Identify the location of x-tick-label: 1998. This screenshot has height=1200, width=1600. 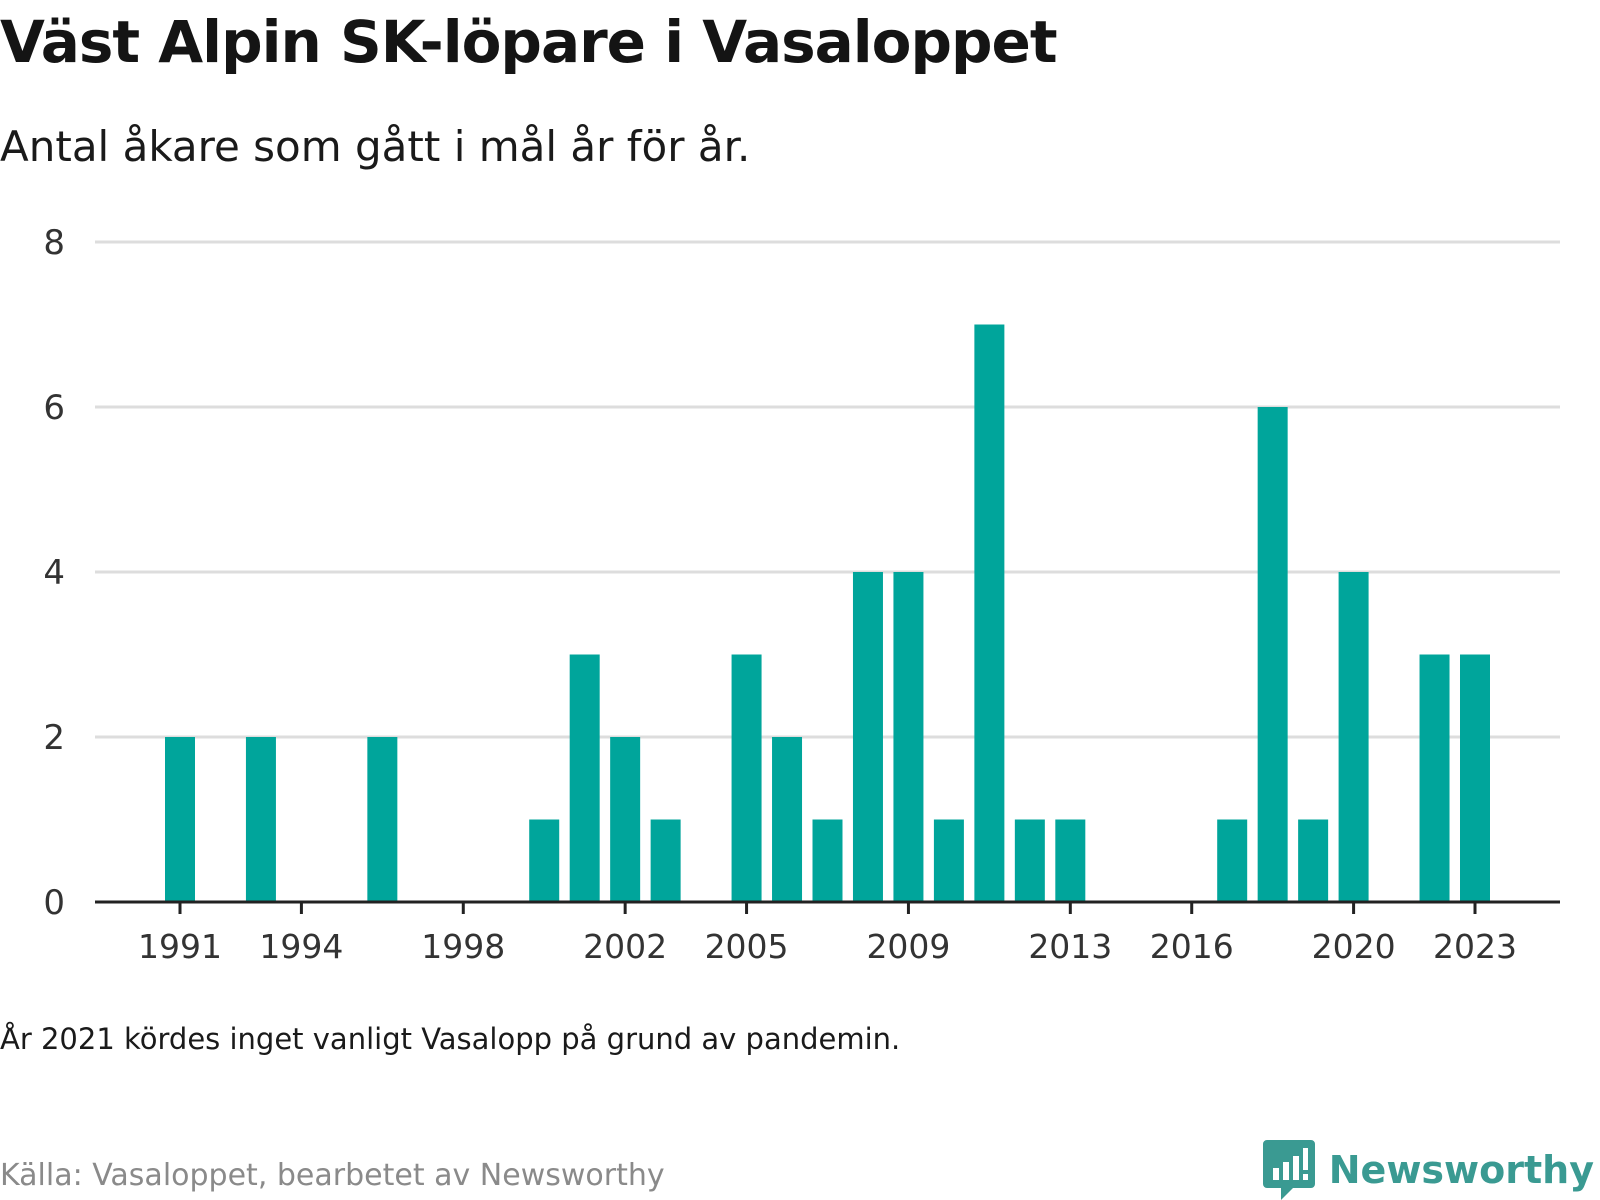
(463, 943).